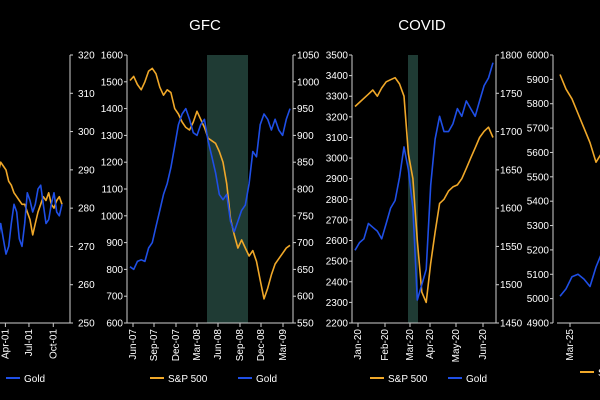 The image size is (600, 400). I want to click on y-tick-label-left: 1100, so click(112, 190).